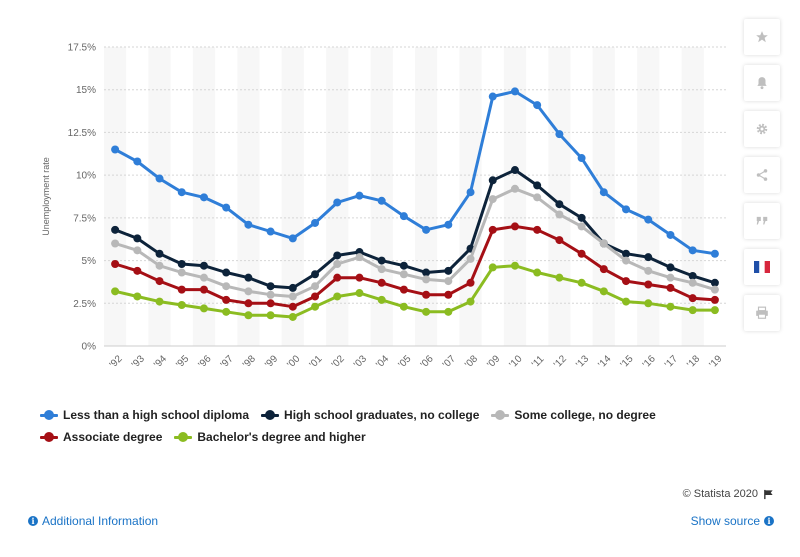  I want to click on x-tick-label: '19, so click(715, 361).